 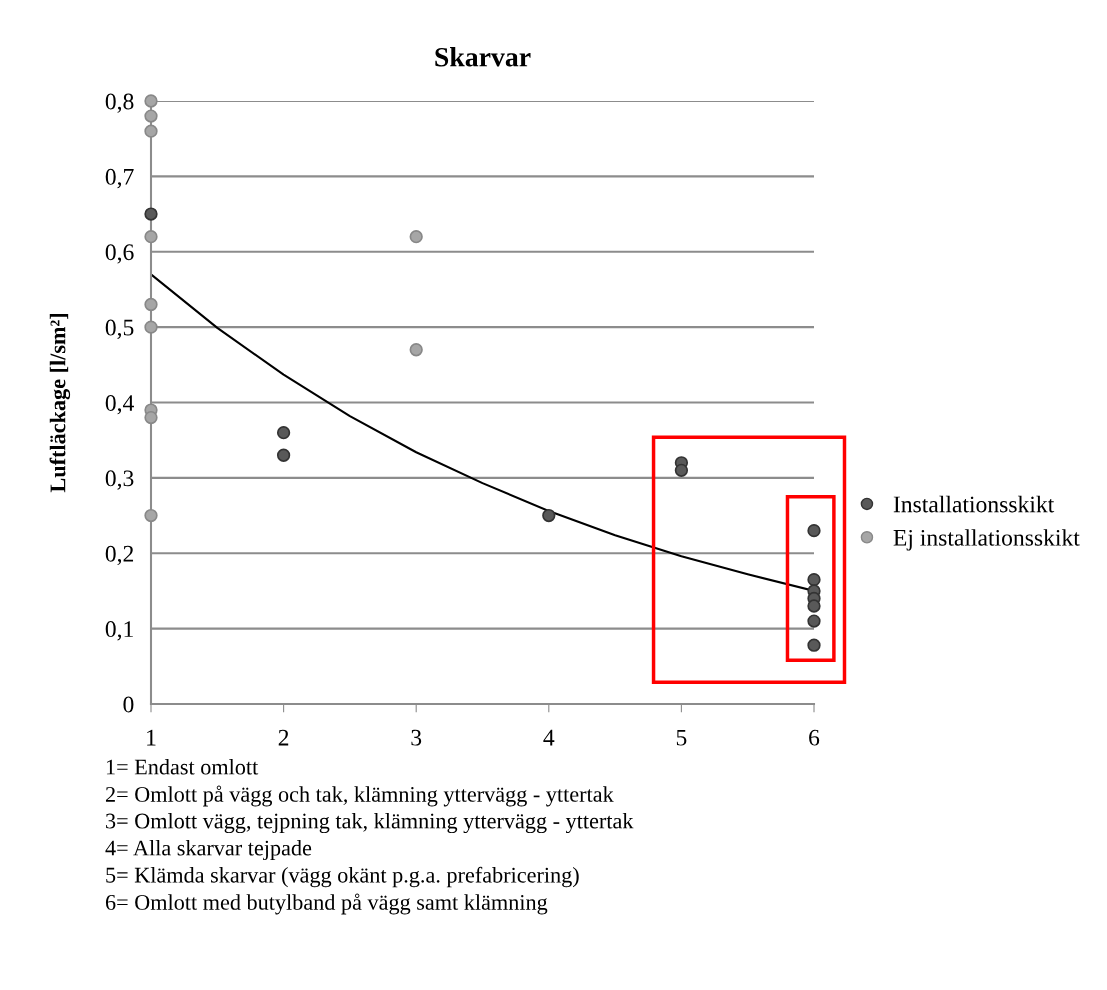 I want to click on y-tick-label: 0,8, so click(x=119, y=103).